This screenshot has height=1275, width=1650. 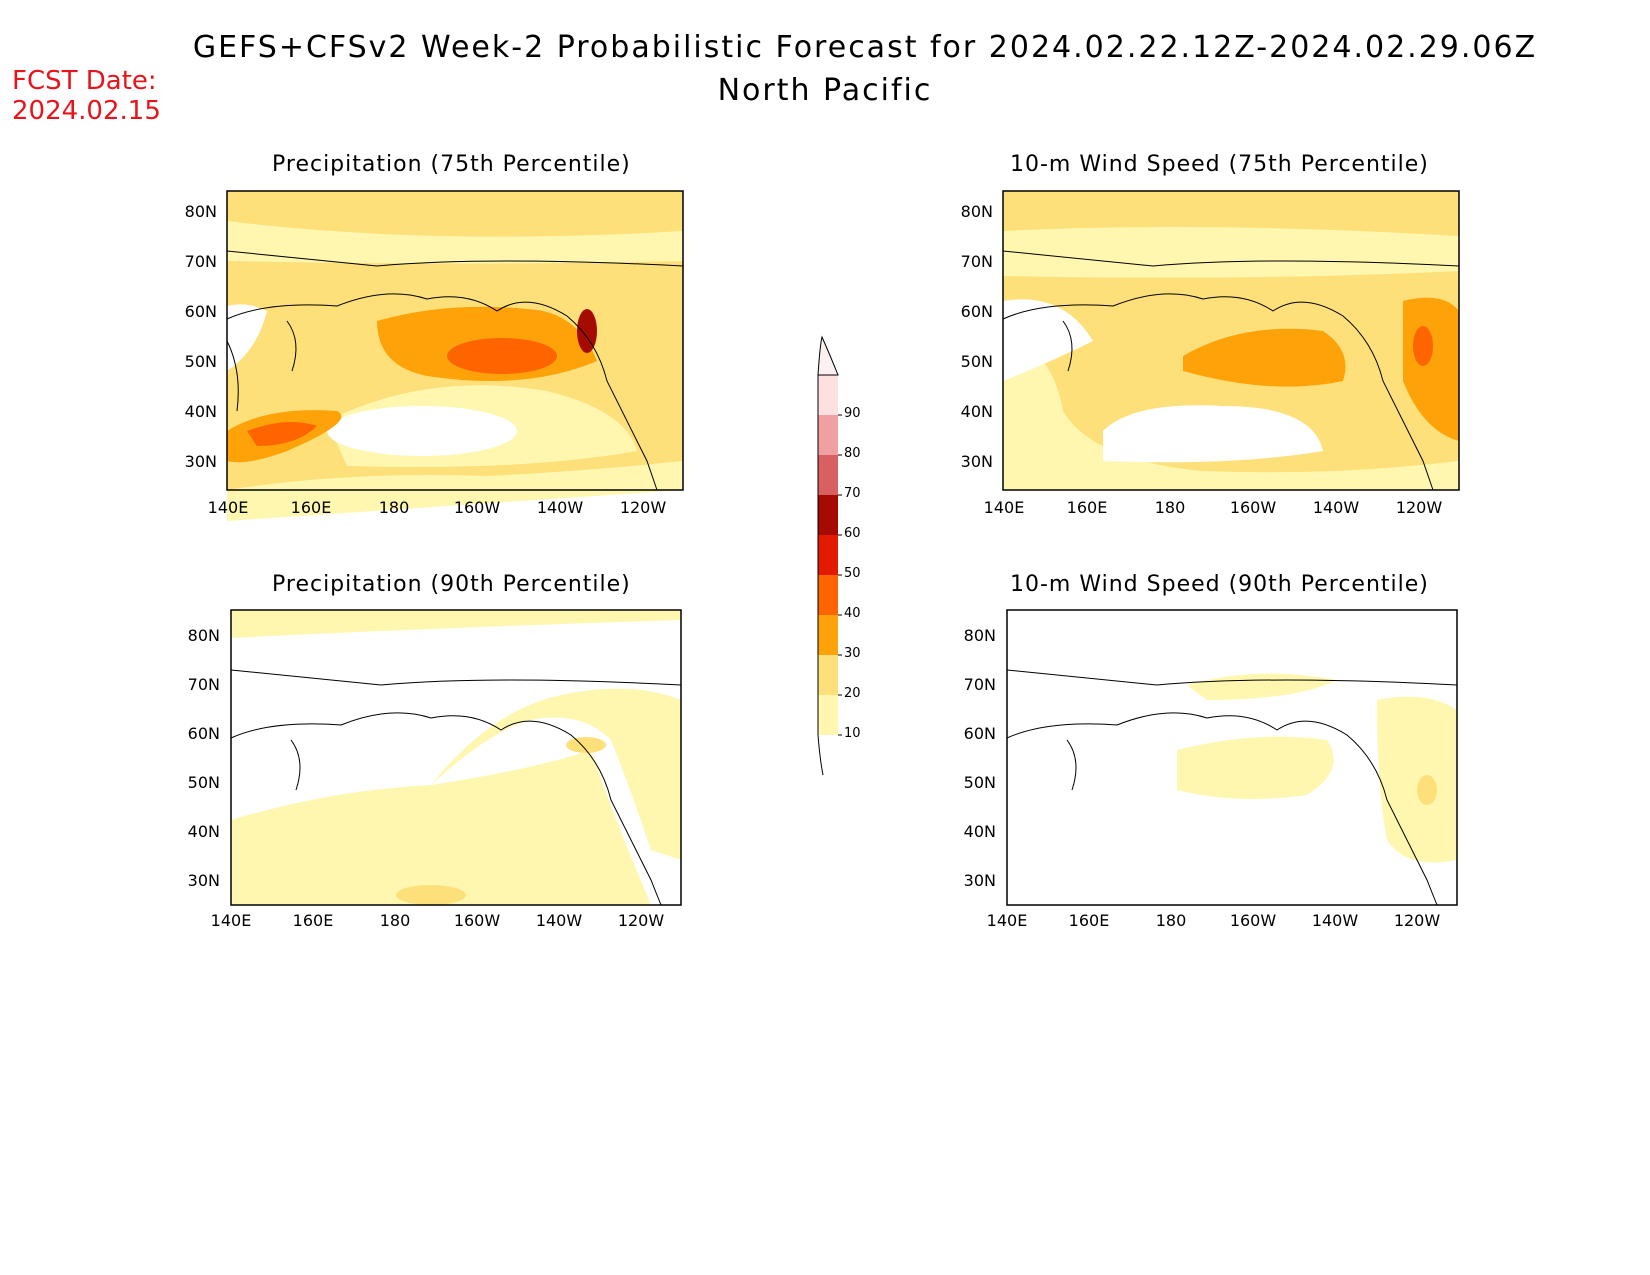 I want to click on colorbar-label-30: 30, so click(x=852, y=653).